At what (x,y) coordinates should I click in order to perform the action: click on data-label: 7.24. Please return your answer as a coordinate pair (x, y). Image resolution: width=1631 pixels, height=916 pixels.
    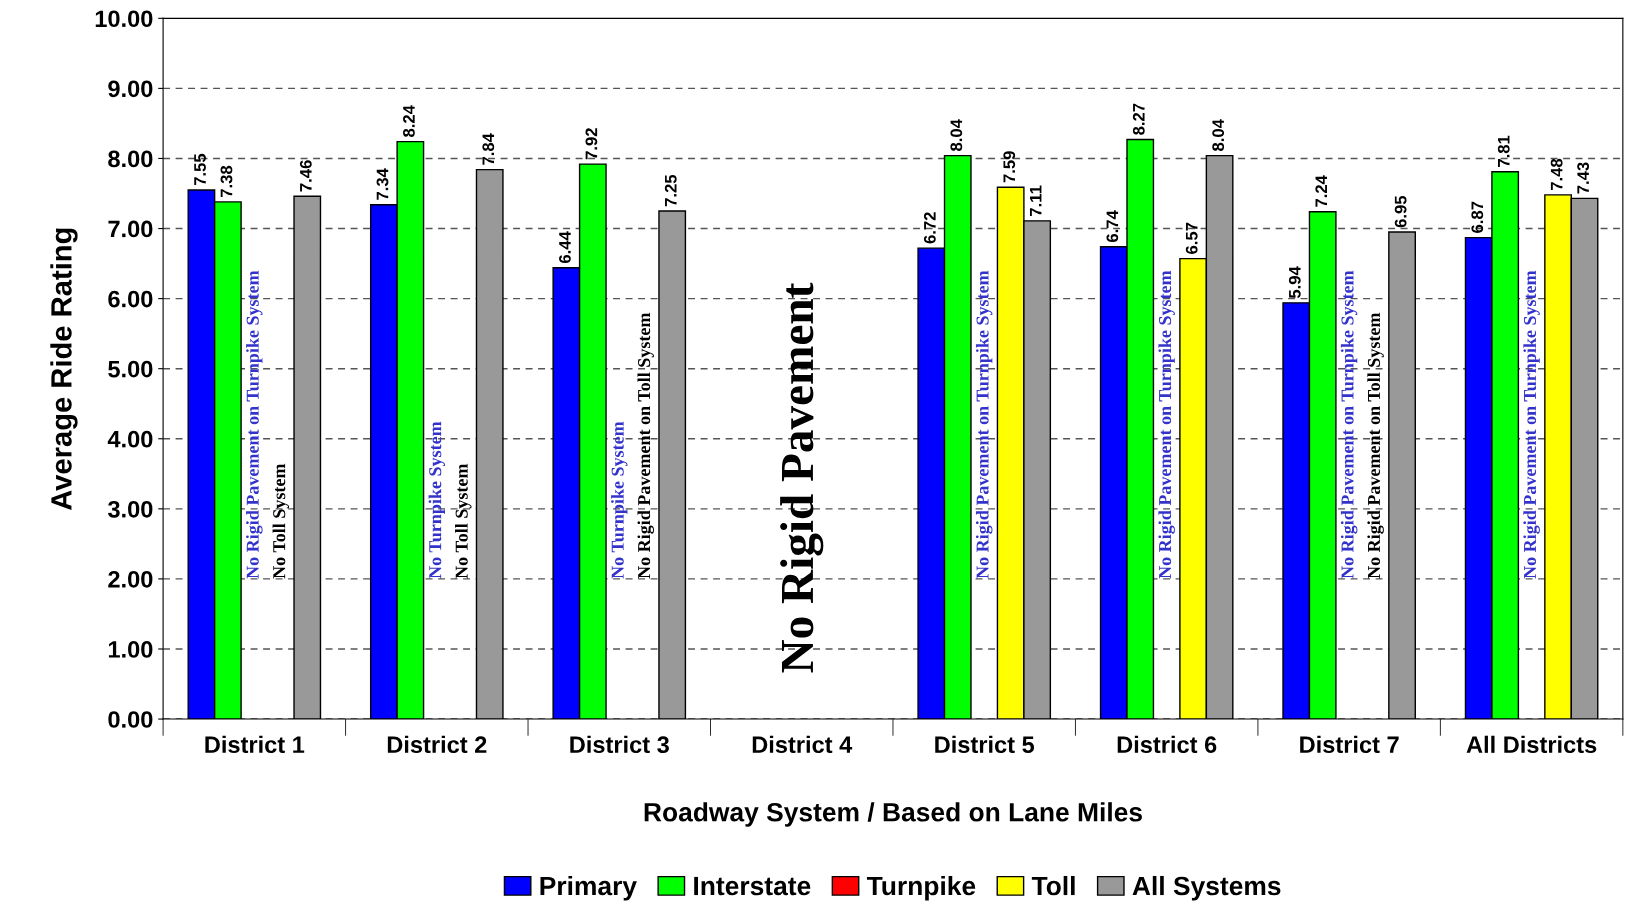
    Looking at the image, I should click on (1321, 191).